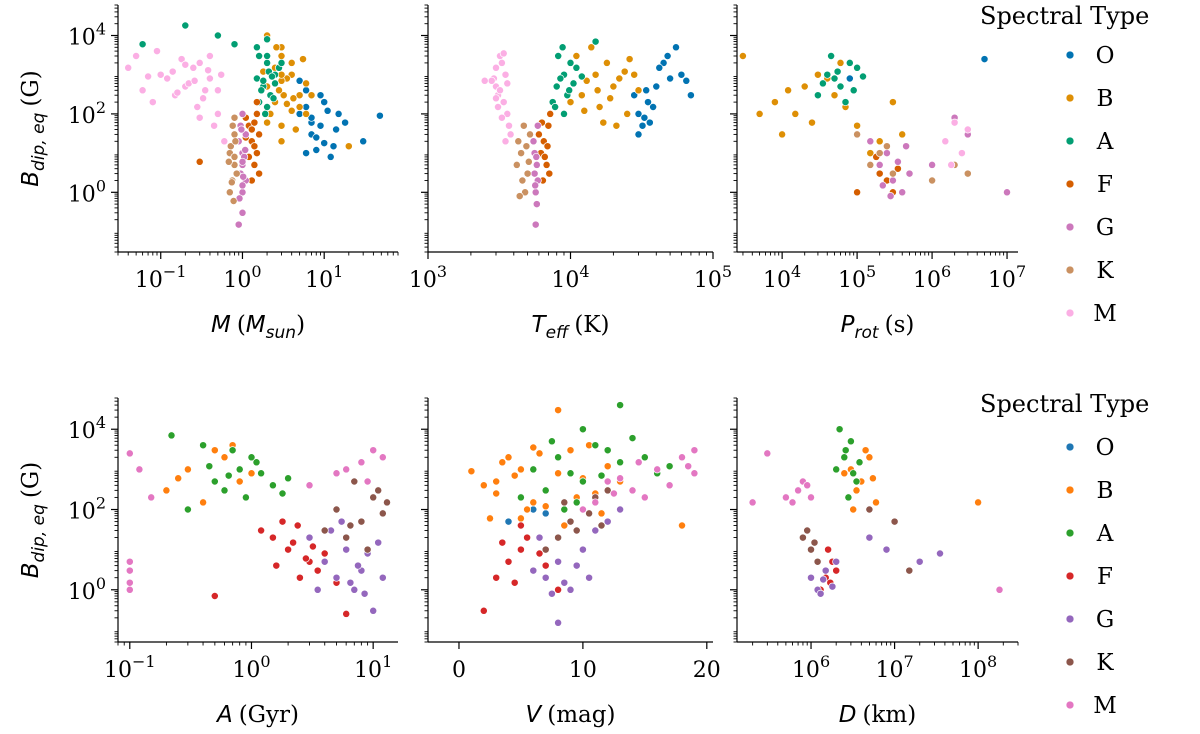 The image size is (1200, 734). Describe the element at coordinates (878, 173) in the screenshot. I see `scatter-panel-3: 104 105 106 107 Prot (s)` at that location.